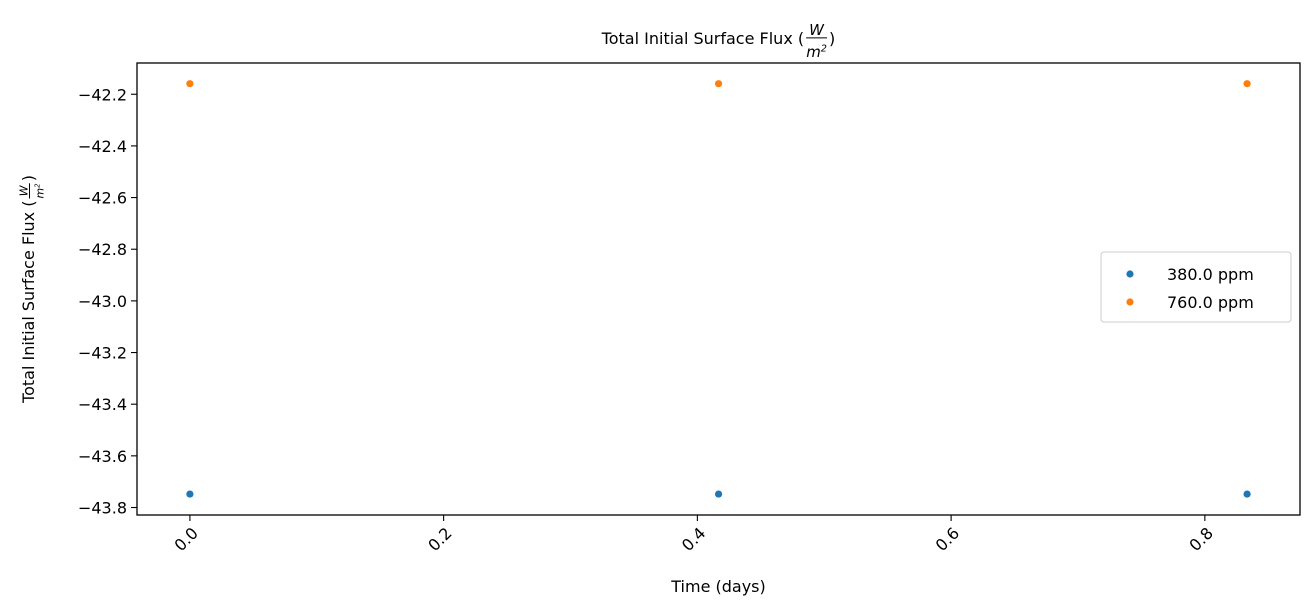 The height and width of the screenshot is (616, 1314). I want to click on y-tick-label: −42.2, so click(102, 94).